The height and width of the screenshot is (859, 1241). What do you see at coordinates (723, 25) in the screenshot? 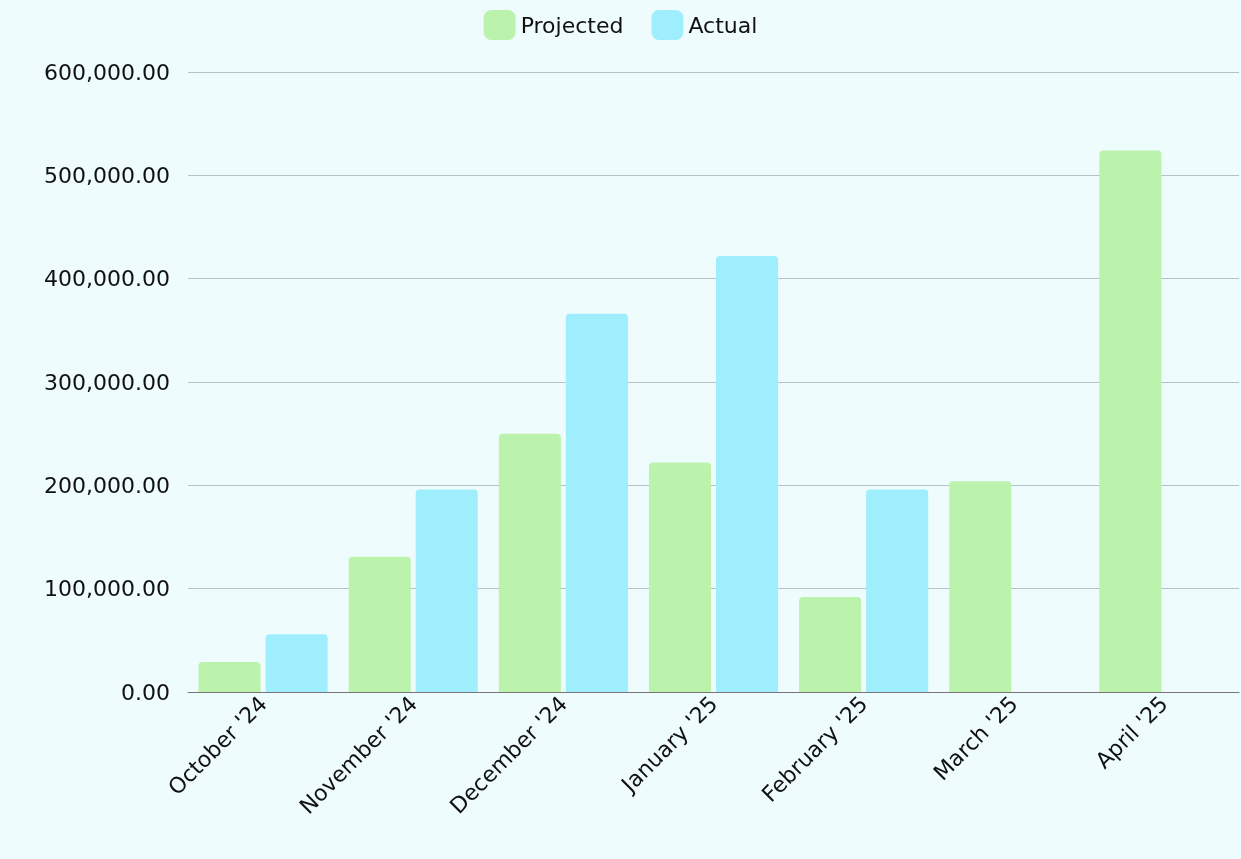
I see `legend-label: Actual` at bounding box center [723, 25].